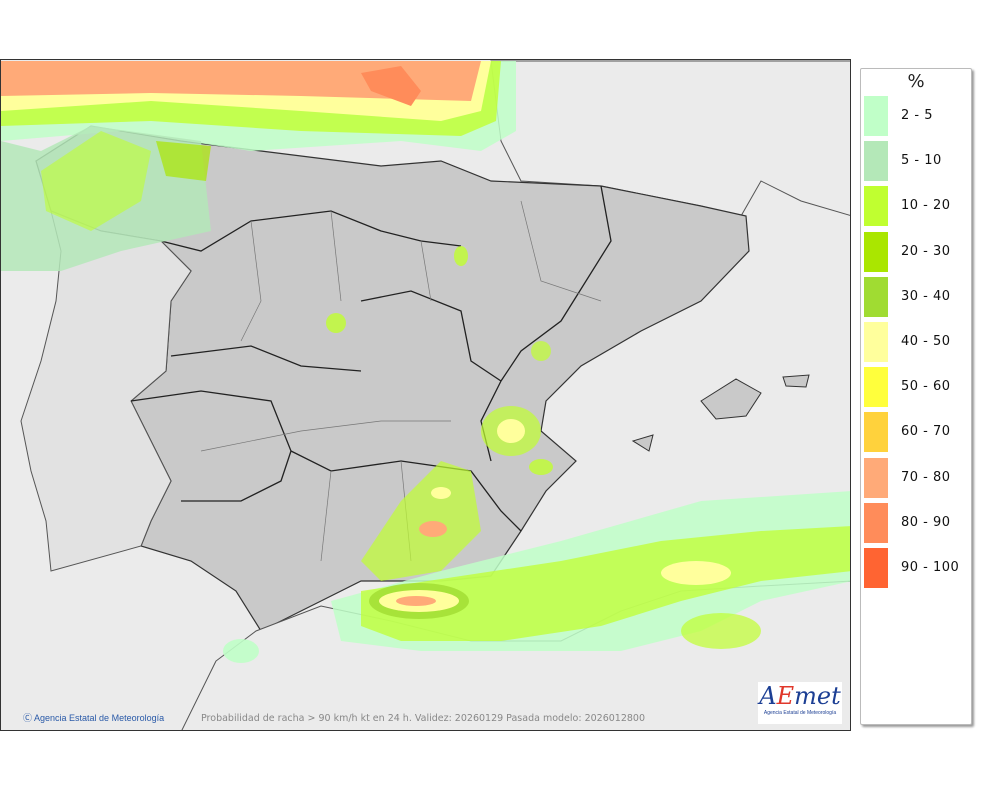  I want to click on legend-item: 5 - 10, so click(916, 161).